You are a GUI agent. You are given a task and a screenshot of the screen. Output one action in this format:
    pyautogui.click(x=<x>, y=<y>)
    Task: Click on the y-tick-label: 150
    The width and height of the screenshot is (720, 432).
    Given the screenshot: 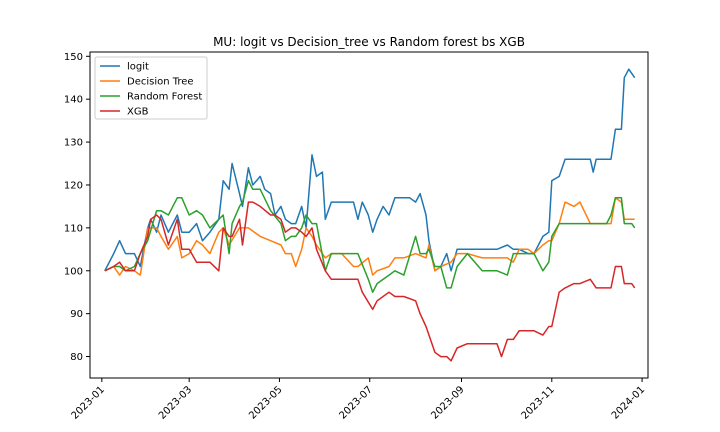 What is the action you would take?
    pyautogui.click(x=73, y=57)
    